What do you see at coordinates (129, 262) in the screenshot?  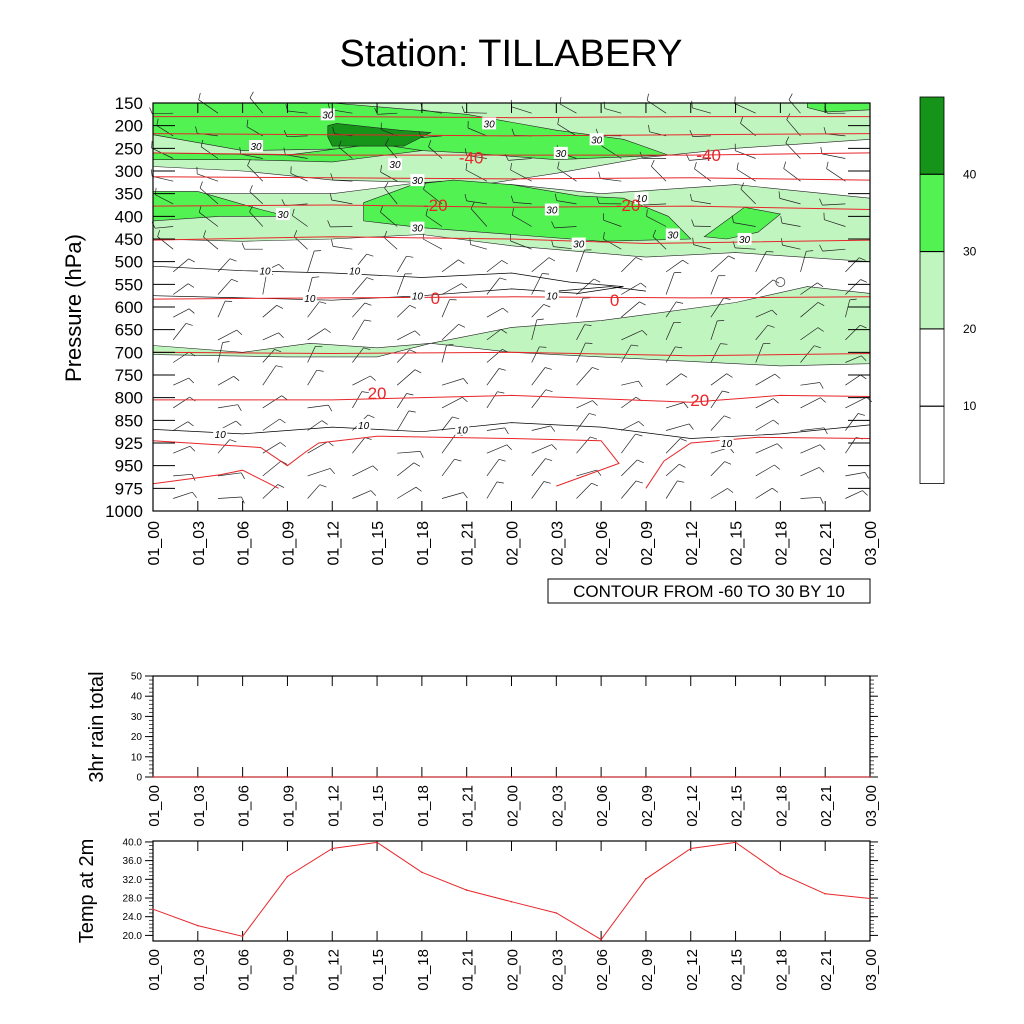 I see `cross-section-y-tick-label-7: 500` at bounding box center [129, 262].